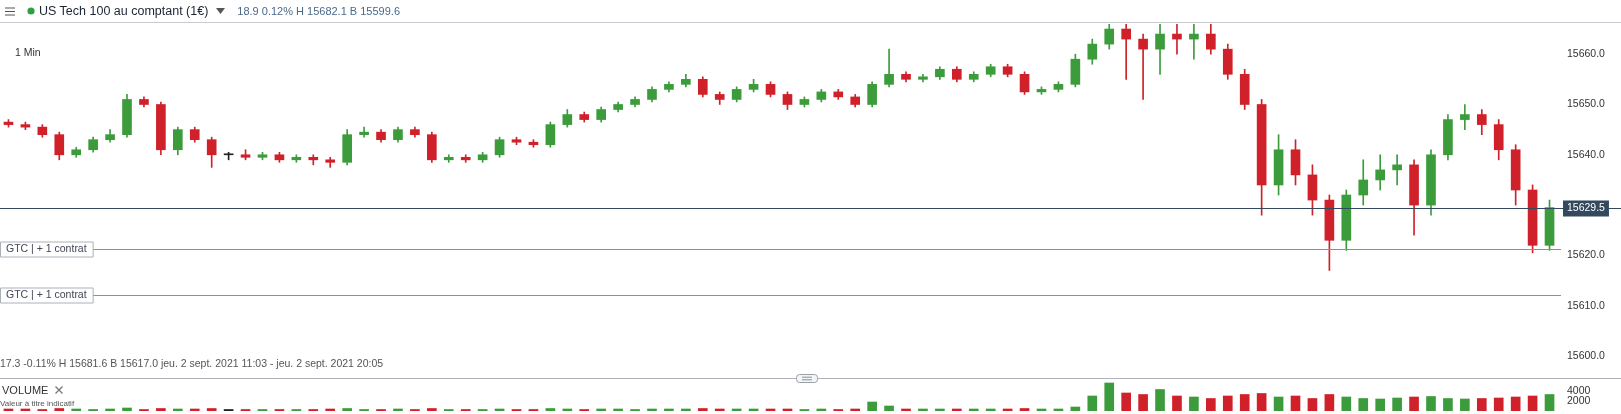  I want to click on chart-title: US Tech 100 au comptant (1€), so click(124, 11).